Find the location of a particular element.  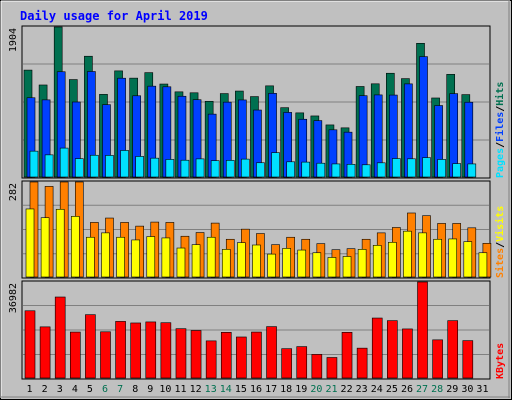

x-tick-label: 26 is located at coordinates (407, 389).